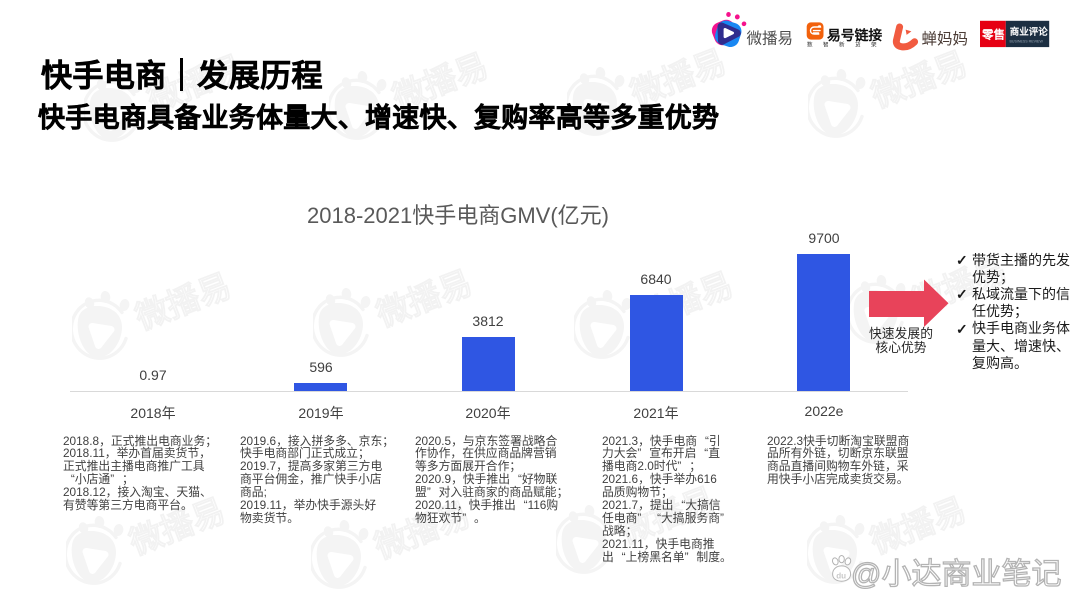 The image size is (1080, 608). What do you see at coordinates (841, 576) in the screenshot?
I see `svg-text: du` at bounding box center [841, 576].